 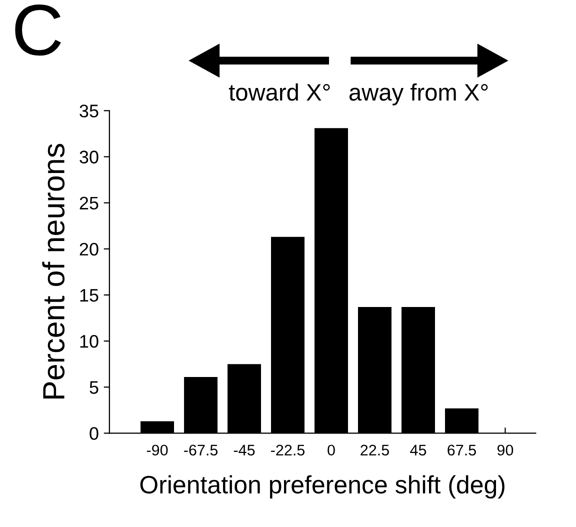 I want to click on x-tick-label: -90, so click(x=157, y=450).